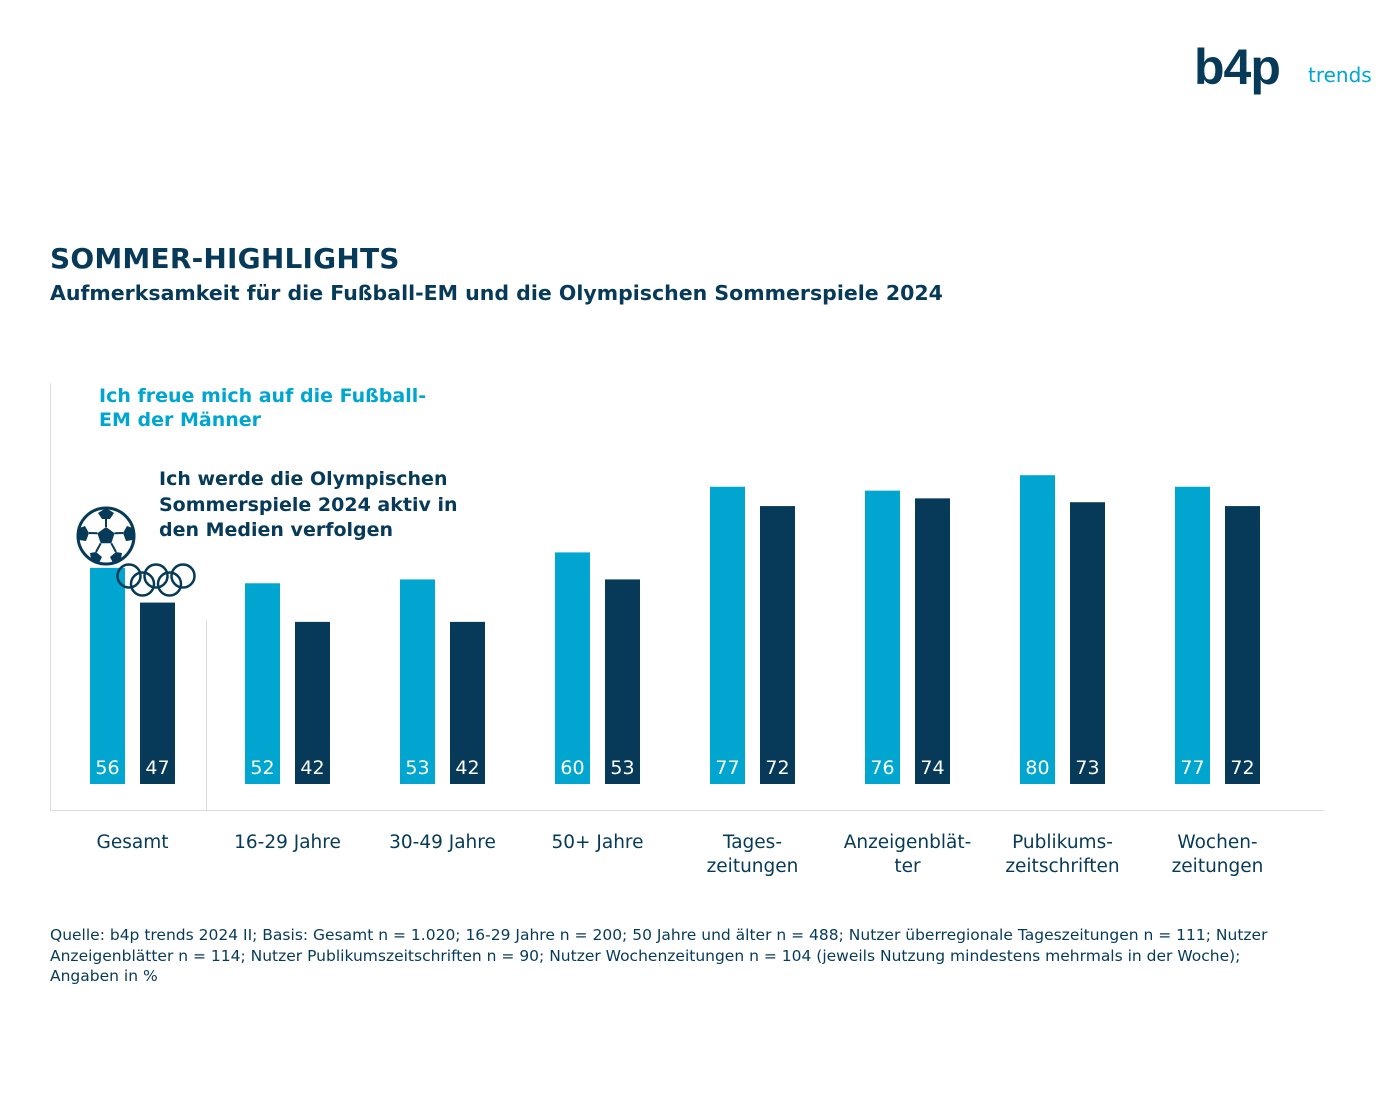 This screenshot has height=1100, width=1400. Describe the element at coordinates (107, 768) in the screenshot. I see `data-label-em-0: 56` at that location.